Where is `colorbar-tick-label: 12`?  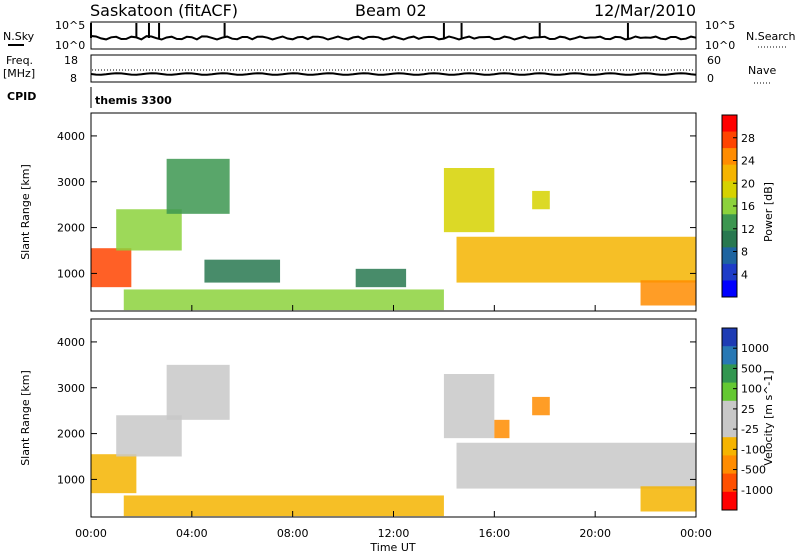
colorbar-tick-label: 12 is located at coordinates (748, 229).